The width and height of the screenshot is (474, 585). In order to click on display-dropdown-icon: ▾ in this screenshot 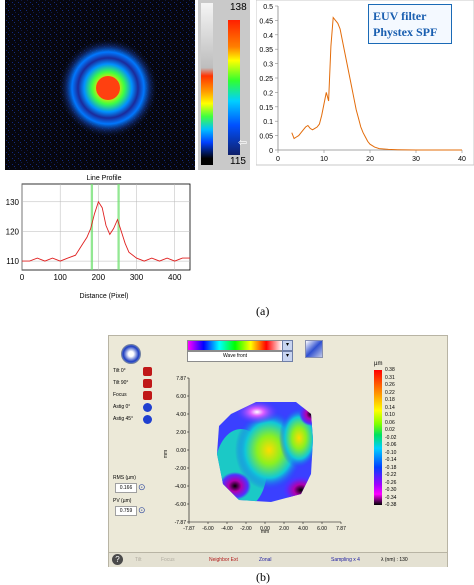, I will do `click(287, 356)`.